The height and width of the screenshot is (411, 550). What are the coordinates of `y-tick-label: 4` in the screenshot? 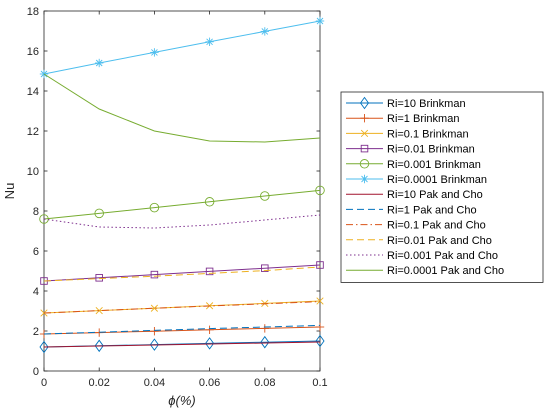 It's located at (36, 292).